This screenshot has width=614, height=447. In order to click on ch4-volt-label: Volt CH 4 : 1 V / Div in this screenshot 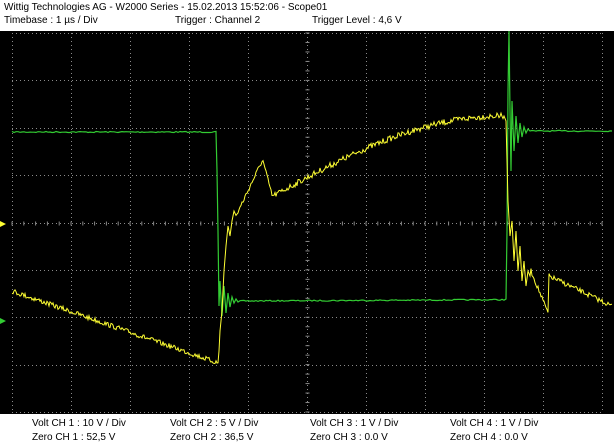, I will do `click(494, 423)`.